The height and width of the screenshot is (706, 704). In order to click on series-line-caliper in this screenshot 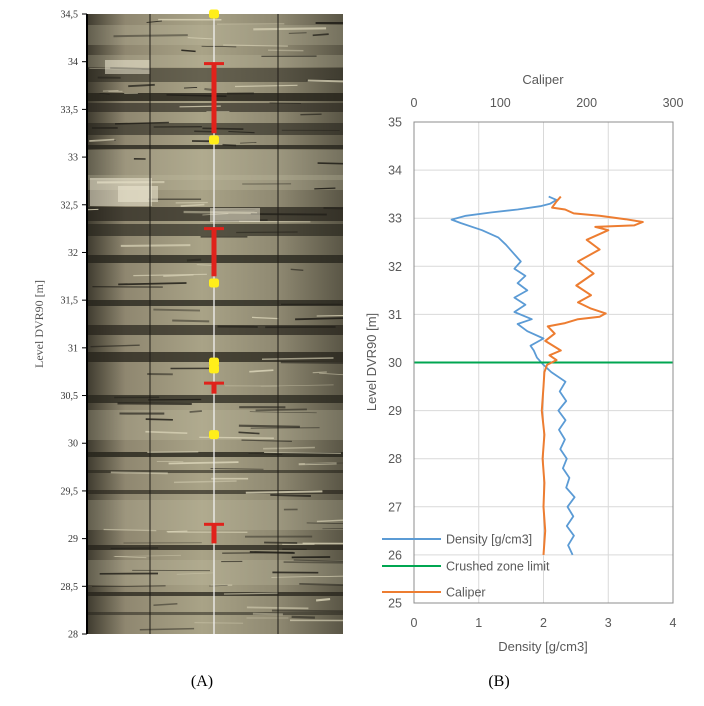, I will do `click(592, 375)`.